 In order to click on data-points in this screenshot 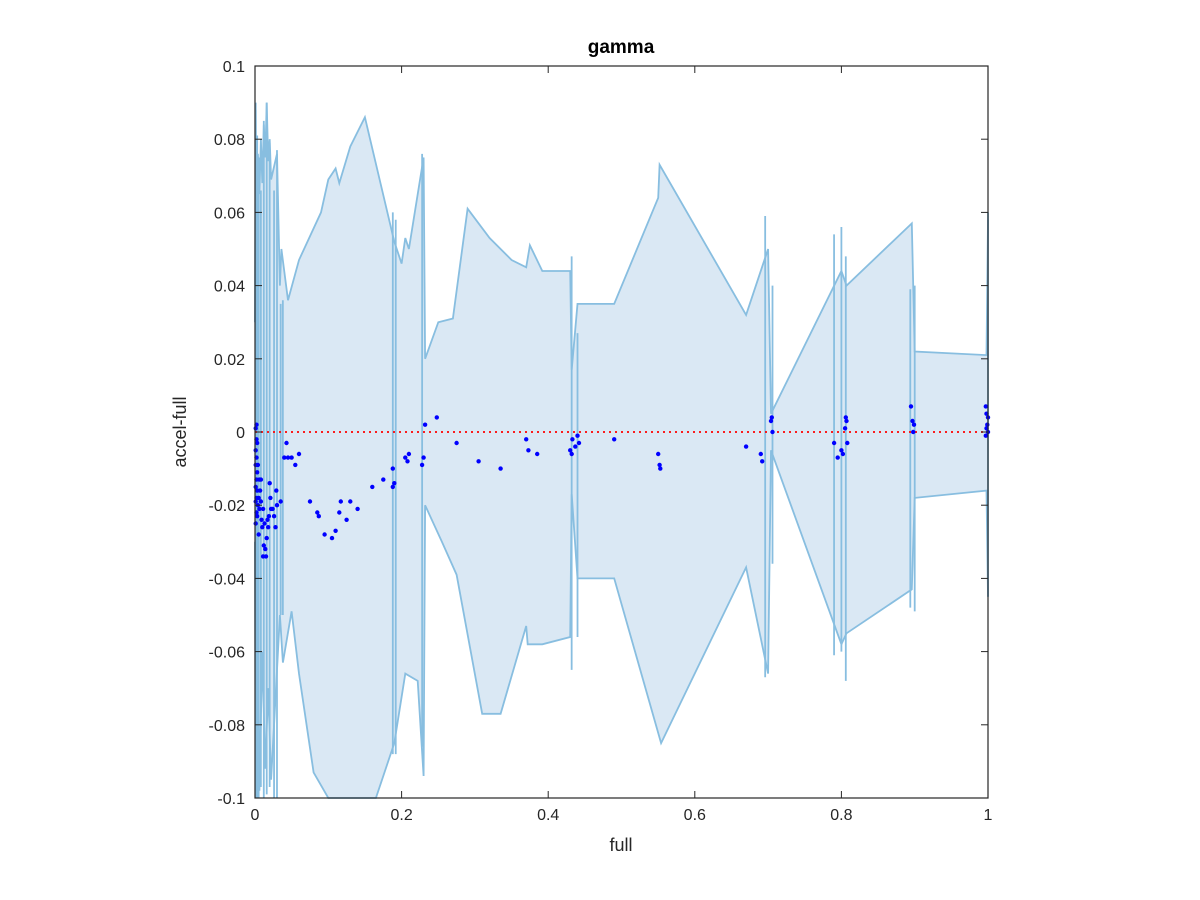, I will do `click(622, 481)`.